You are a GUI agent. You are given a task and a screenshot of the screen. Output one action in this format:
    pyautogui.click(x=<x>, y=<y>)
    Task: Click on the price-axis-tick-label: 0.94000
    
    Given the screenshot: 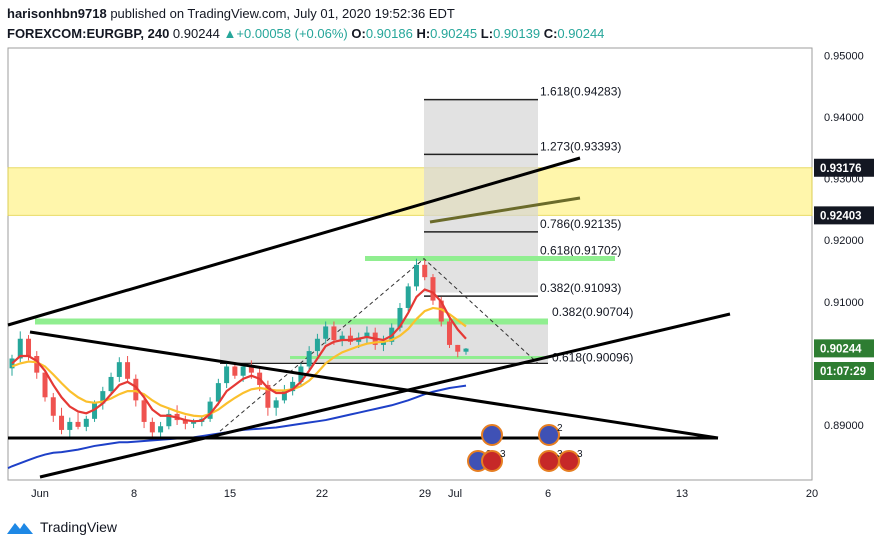 What is the action you would take?
    pyautogui.click(x=844, y=118)
    